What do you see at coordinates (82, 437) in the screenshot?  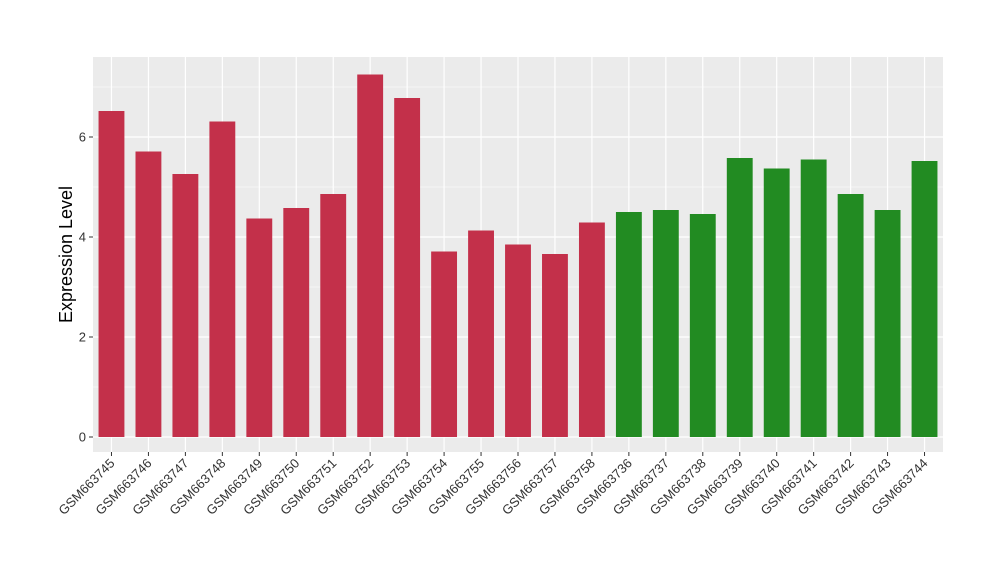 I see `y-tick-label: 0` at bounding box center [82, 437].